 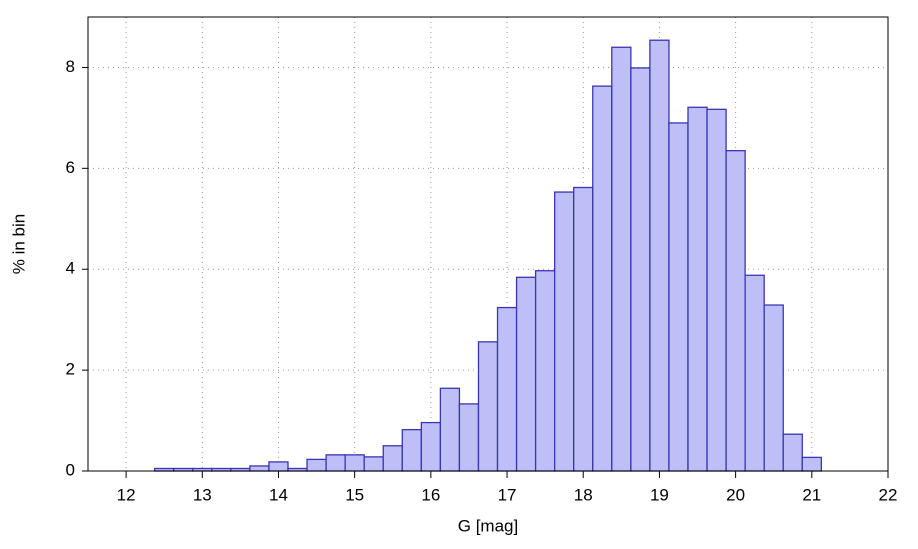 What do you see at coordinates (735, 494) in the screenshot?
I see `x-tick-label: 20` at bounding box center [735, 494].